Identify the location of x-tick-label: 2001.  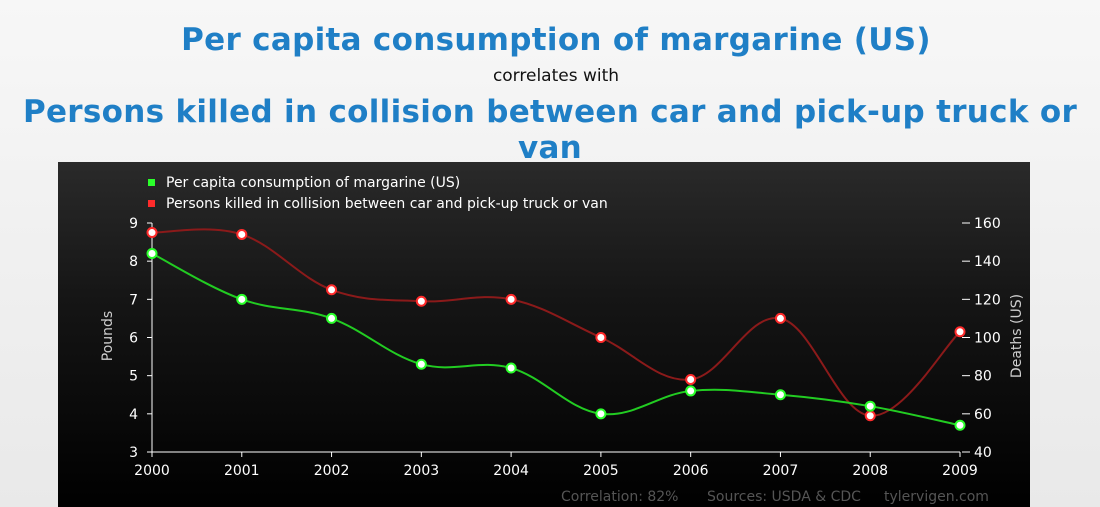
(242, 471).